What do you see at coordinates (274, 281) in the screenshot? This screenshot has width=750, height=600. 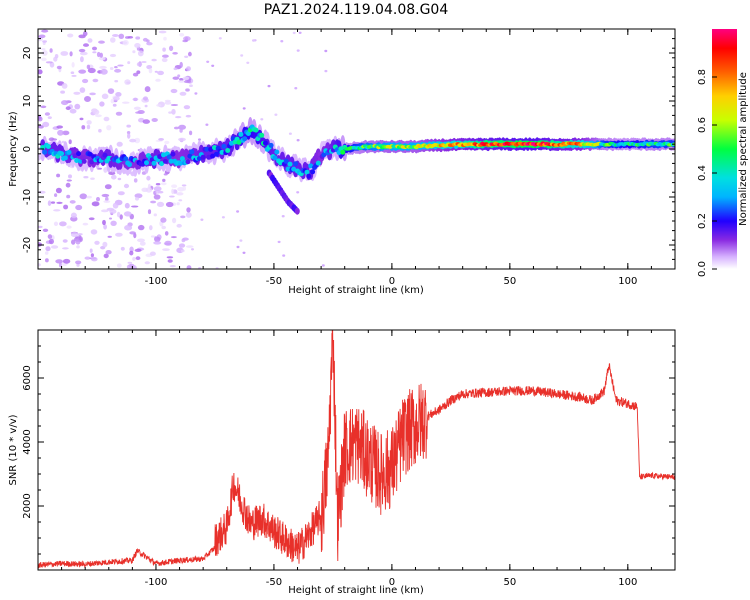 I see `x-tick-label: -50` at bounding box center [274, 281].